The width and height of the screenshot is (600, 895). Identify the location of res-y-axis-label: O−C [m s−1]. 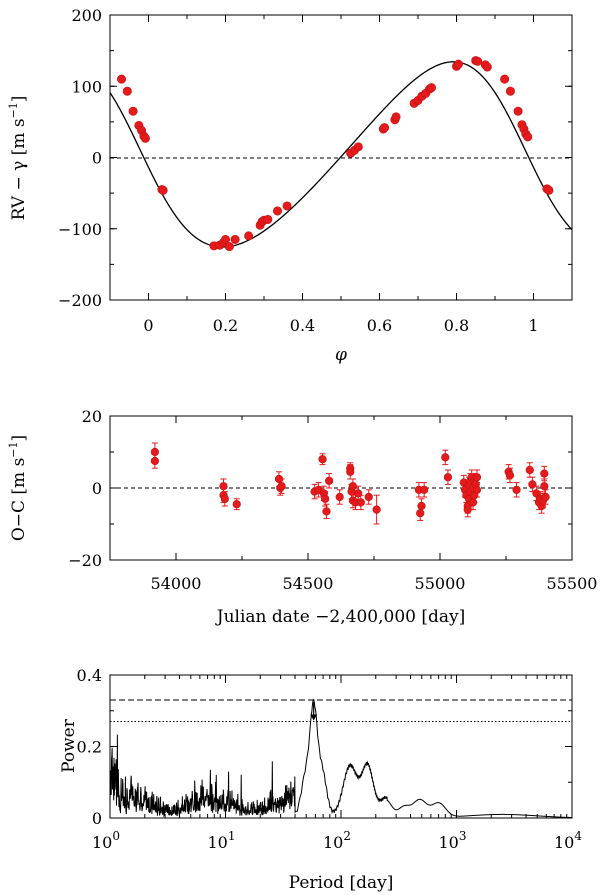
(18, 488).